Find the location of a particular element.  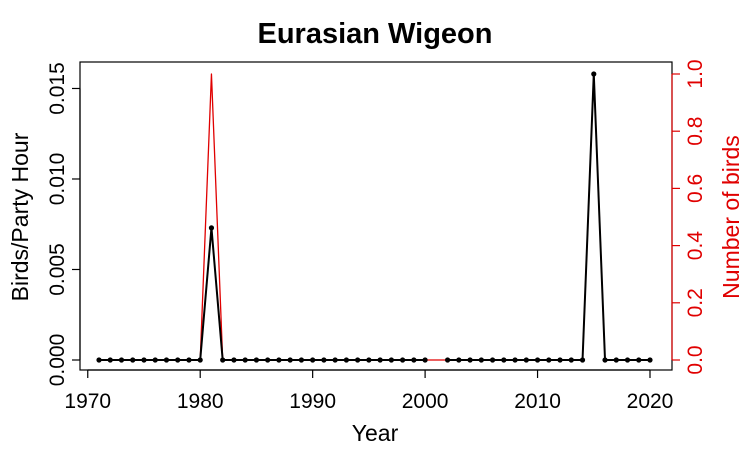

data-point-1994 is located at coordinates (358, 360).